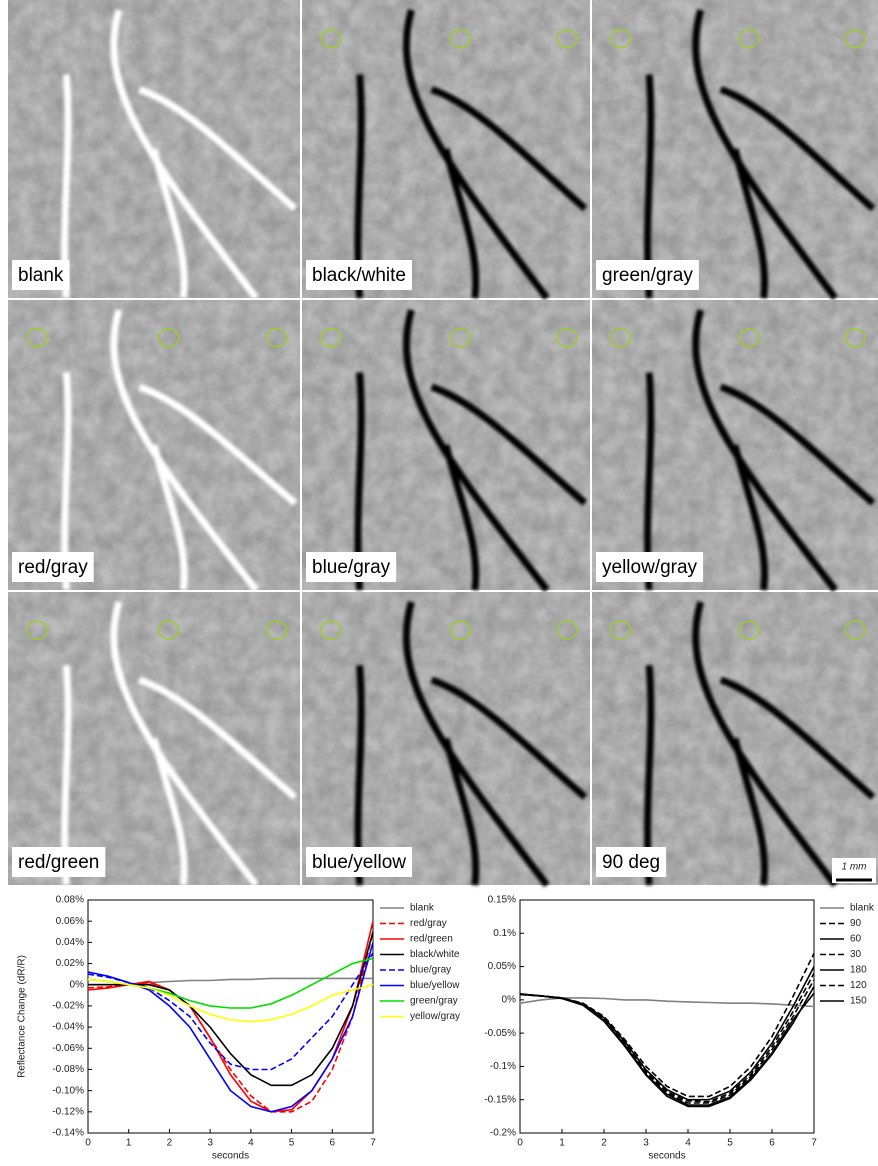 The height and width of the screenshot is (1166, 878). What do you see at coordinates (435, 954) in the screenshot?
I see `legend-label: black/white` at bounding box center [435, 954].